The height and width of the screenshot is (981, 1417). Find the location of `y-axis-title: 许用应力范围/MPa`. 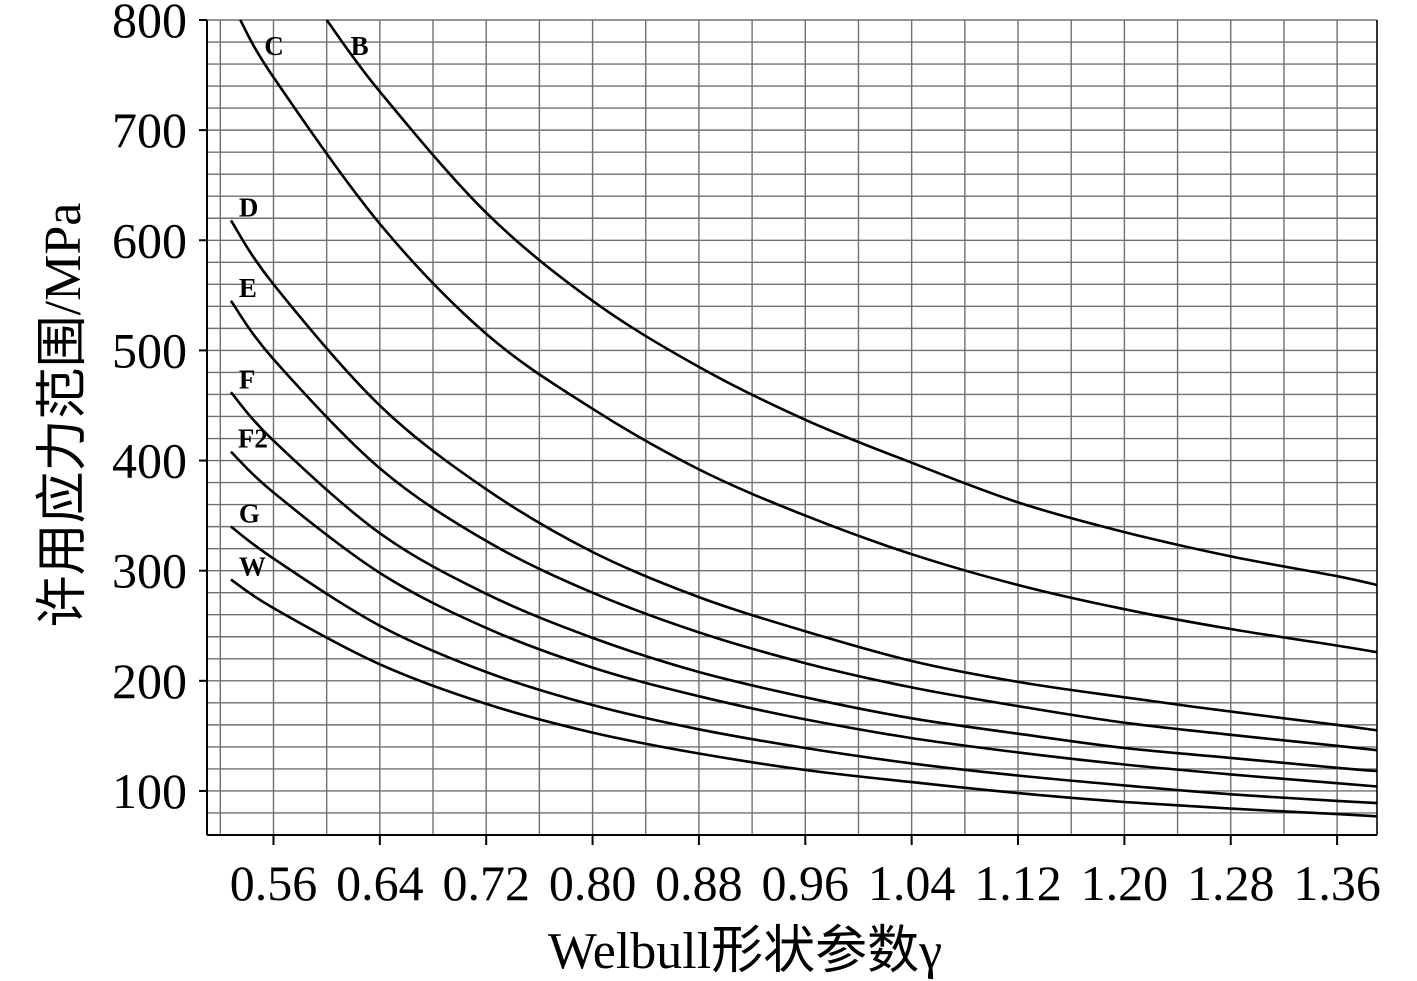

y-axis-title: 许用应力范围/MPa is located at coordinates (63, 415).